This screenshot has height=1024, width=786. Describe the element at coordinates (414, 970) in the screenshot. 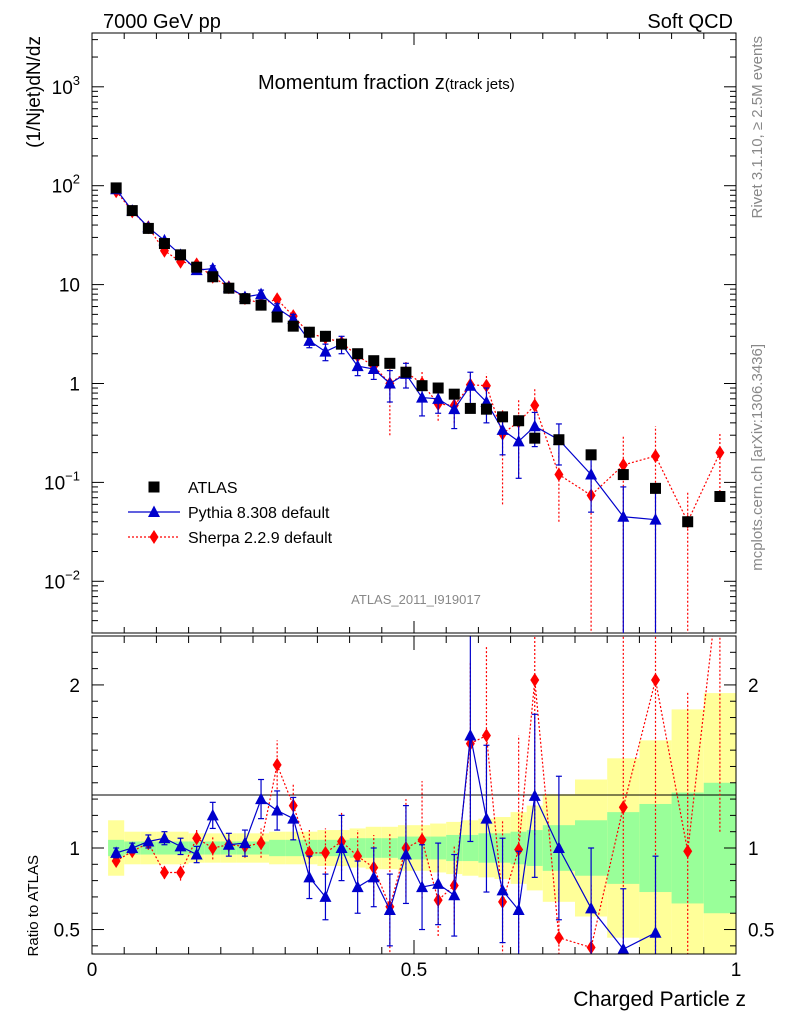

I see `x-tick-label: 0.5` at that location.